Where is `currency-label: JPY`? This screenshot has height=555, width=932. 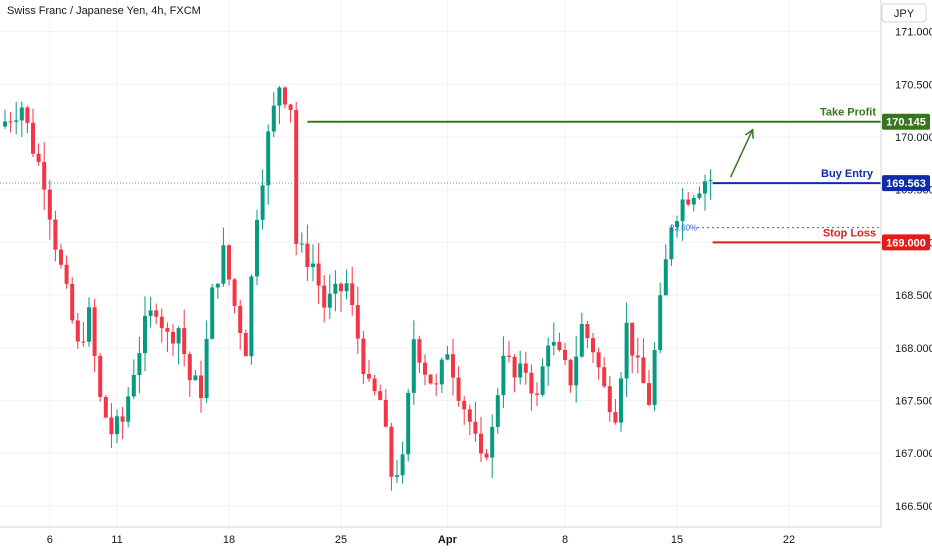 currency-label: JPY is located at coordinates (904, 14).